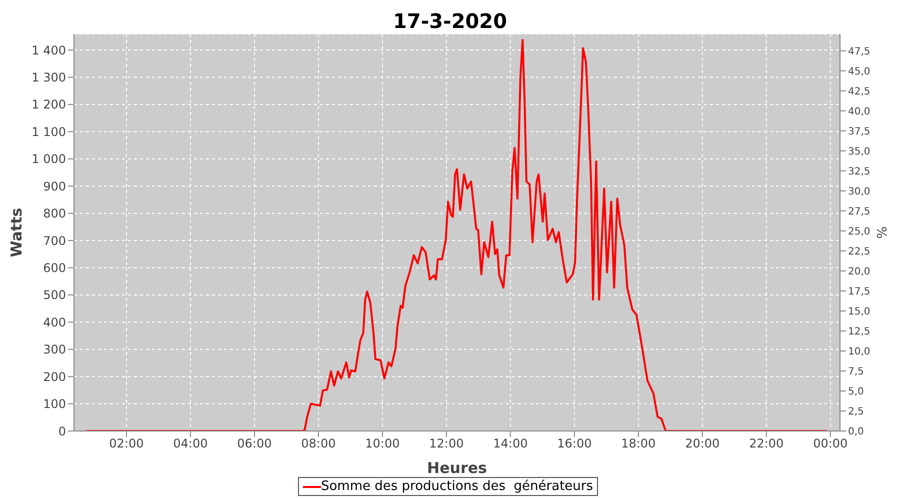  I want to click on y-axis-title: Watts, so click(16, 233).